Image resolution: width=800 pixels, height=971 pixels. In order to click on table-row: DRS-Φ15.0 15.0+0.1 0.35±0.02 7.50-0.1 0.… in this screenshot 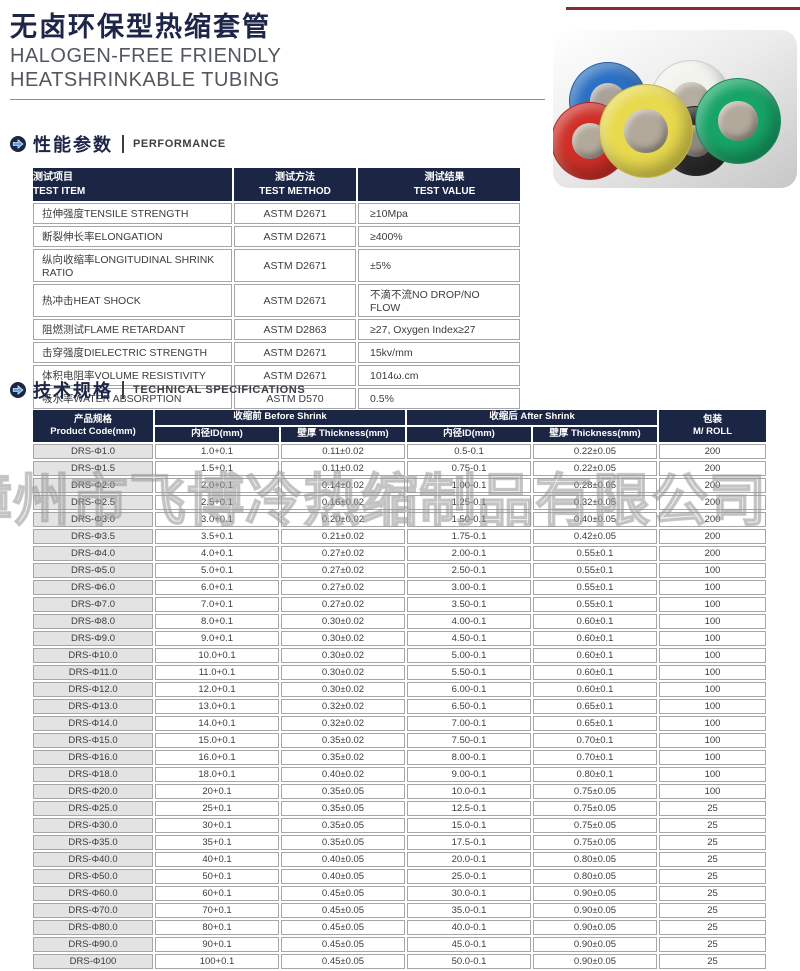, I will do `click(399, 740)`.